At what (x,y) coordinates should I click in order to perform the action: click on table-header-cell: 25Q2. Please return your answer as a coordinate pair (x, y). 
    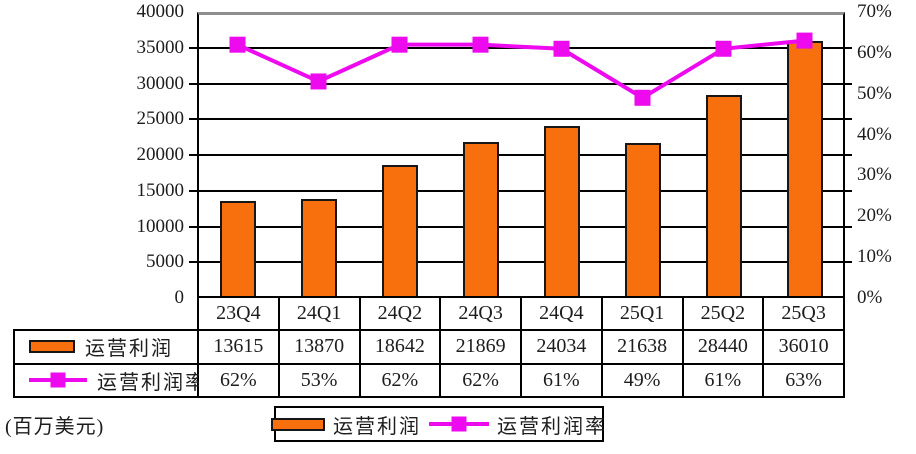
    Looking at the image, I should click on (723, 313).